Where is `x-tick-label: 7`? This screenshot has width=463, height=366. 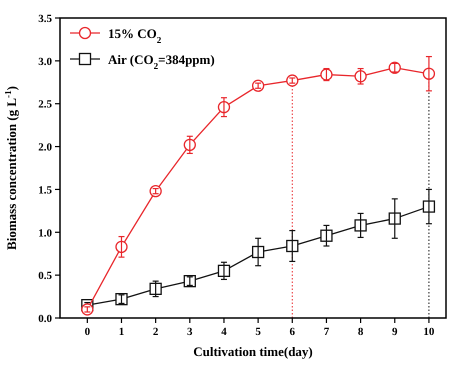
x-tick-label: 7 is located at coordinates (327, 332).